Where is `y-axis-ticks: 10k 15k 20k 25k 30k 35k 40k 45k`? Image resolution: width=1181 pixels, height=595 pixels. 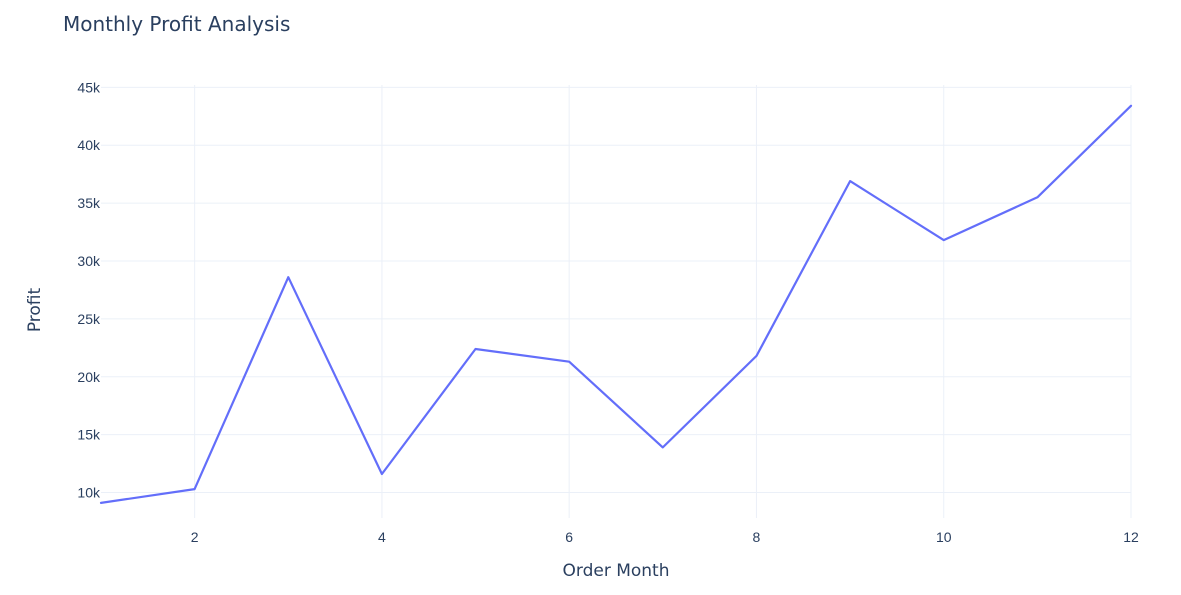
y-axis-ticks: 10k 15k 20k 25k 30k 35k 40k 45k is located at coordinates (89, 289).